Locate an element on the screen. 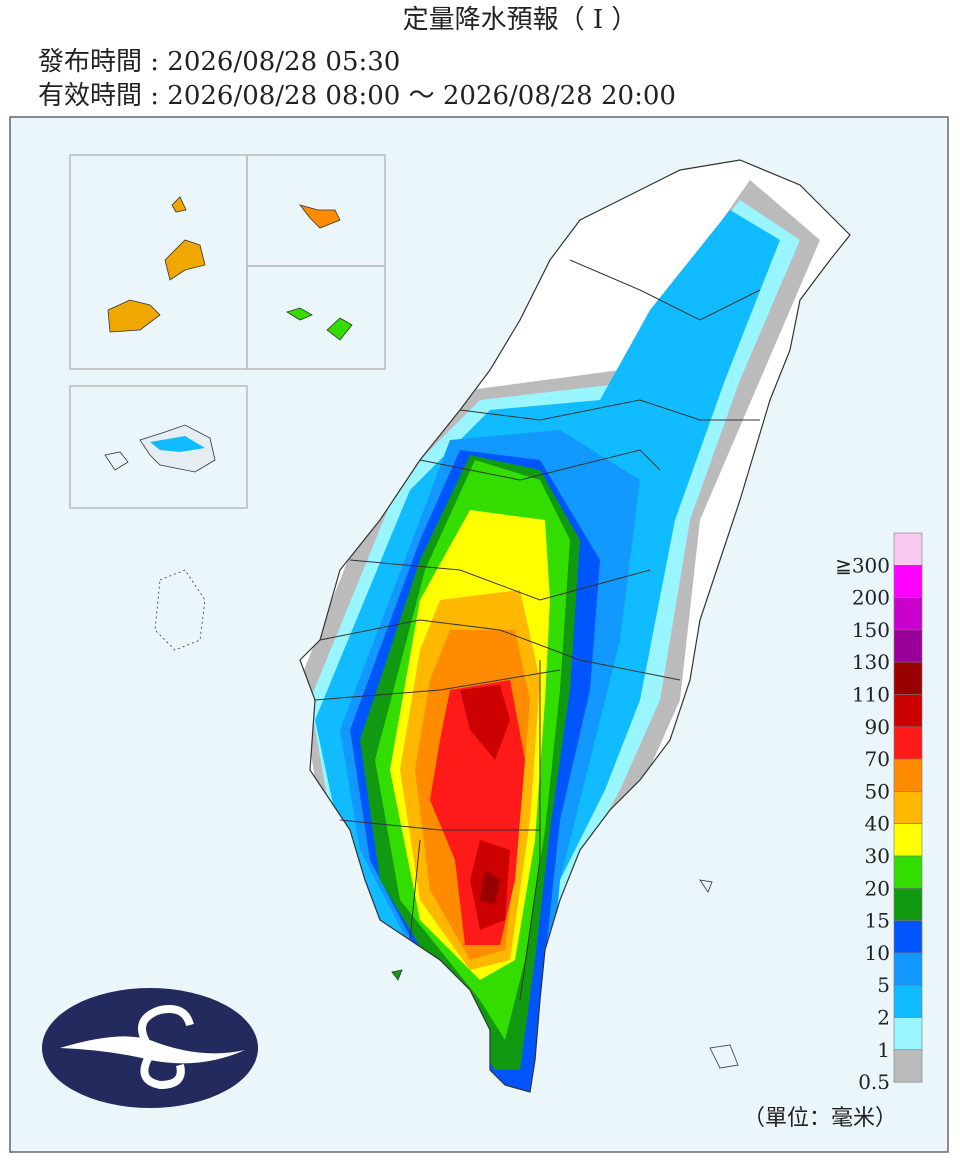 This screenshot has width=960, height=1161. legend-label: 15 is located at coordinates (877, 921).